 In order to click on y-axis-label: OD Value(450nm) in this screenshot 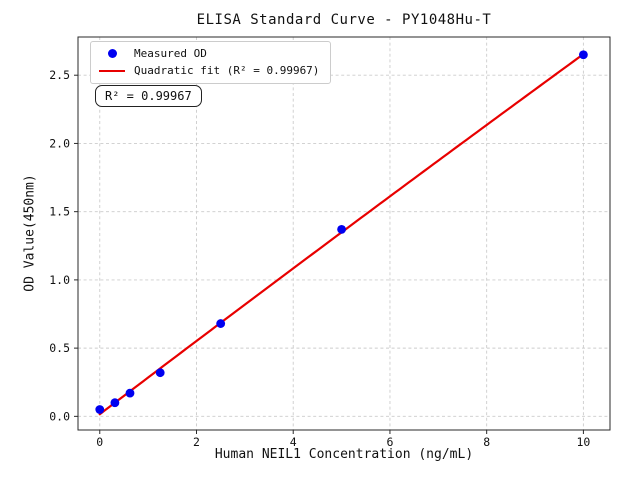, I will do `click(30, 233)`.